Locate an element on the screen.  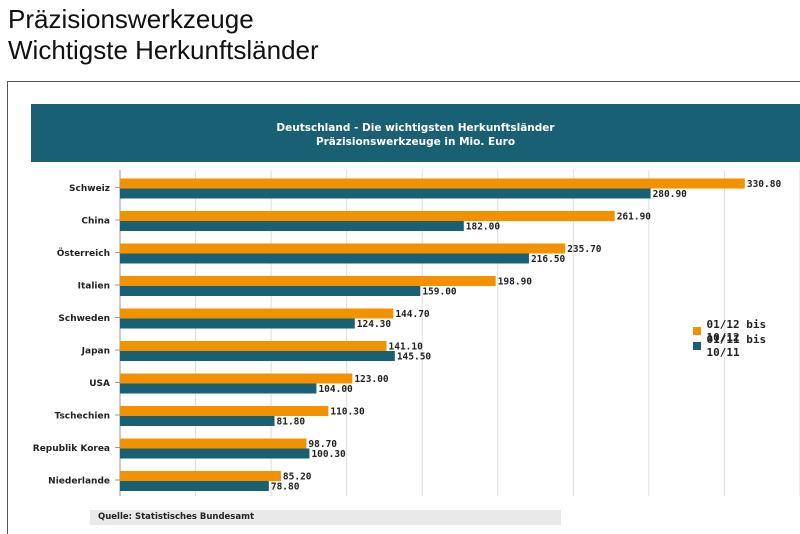
data-label: 124.30 is located at coordinates (374, 324).